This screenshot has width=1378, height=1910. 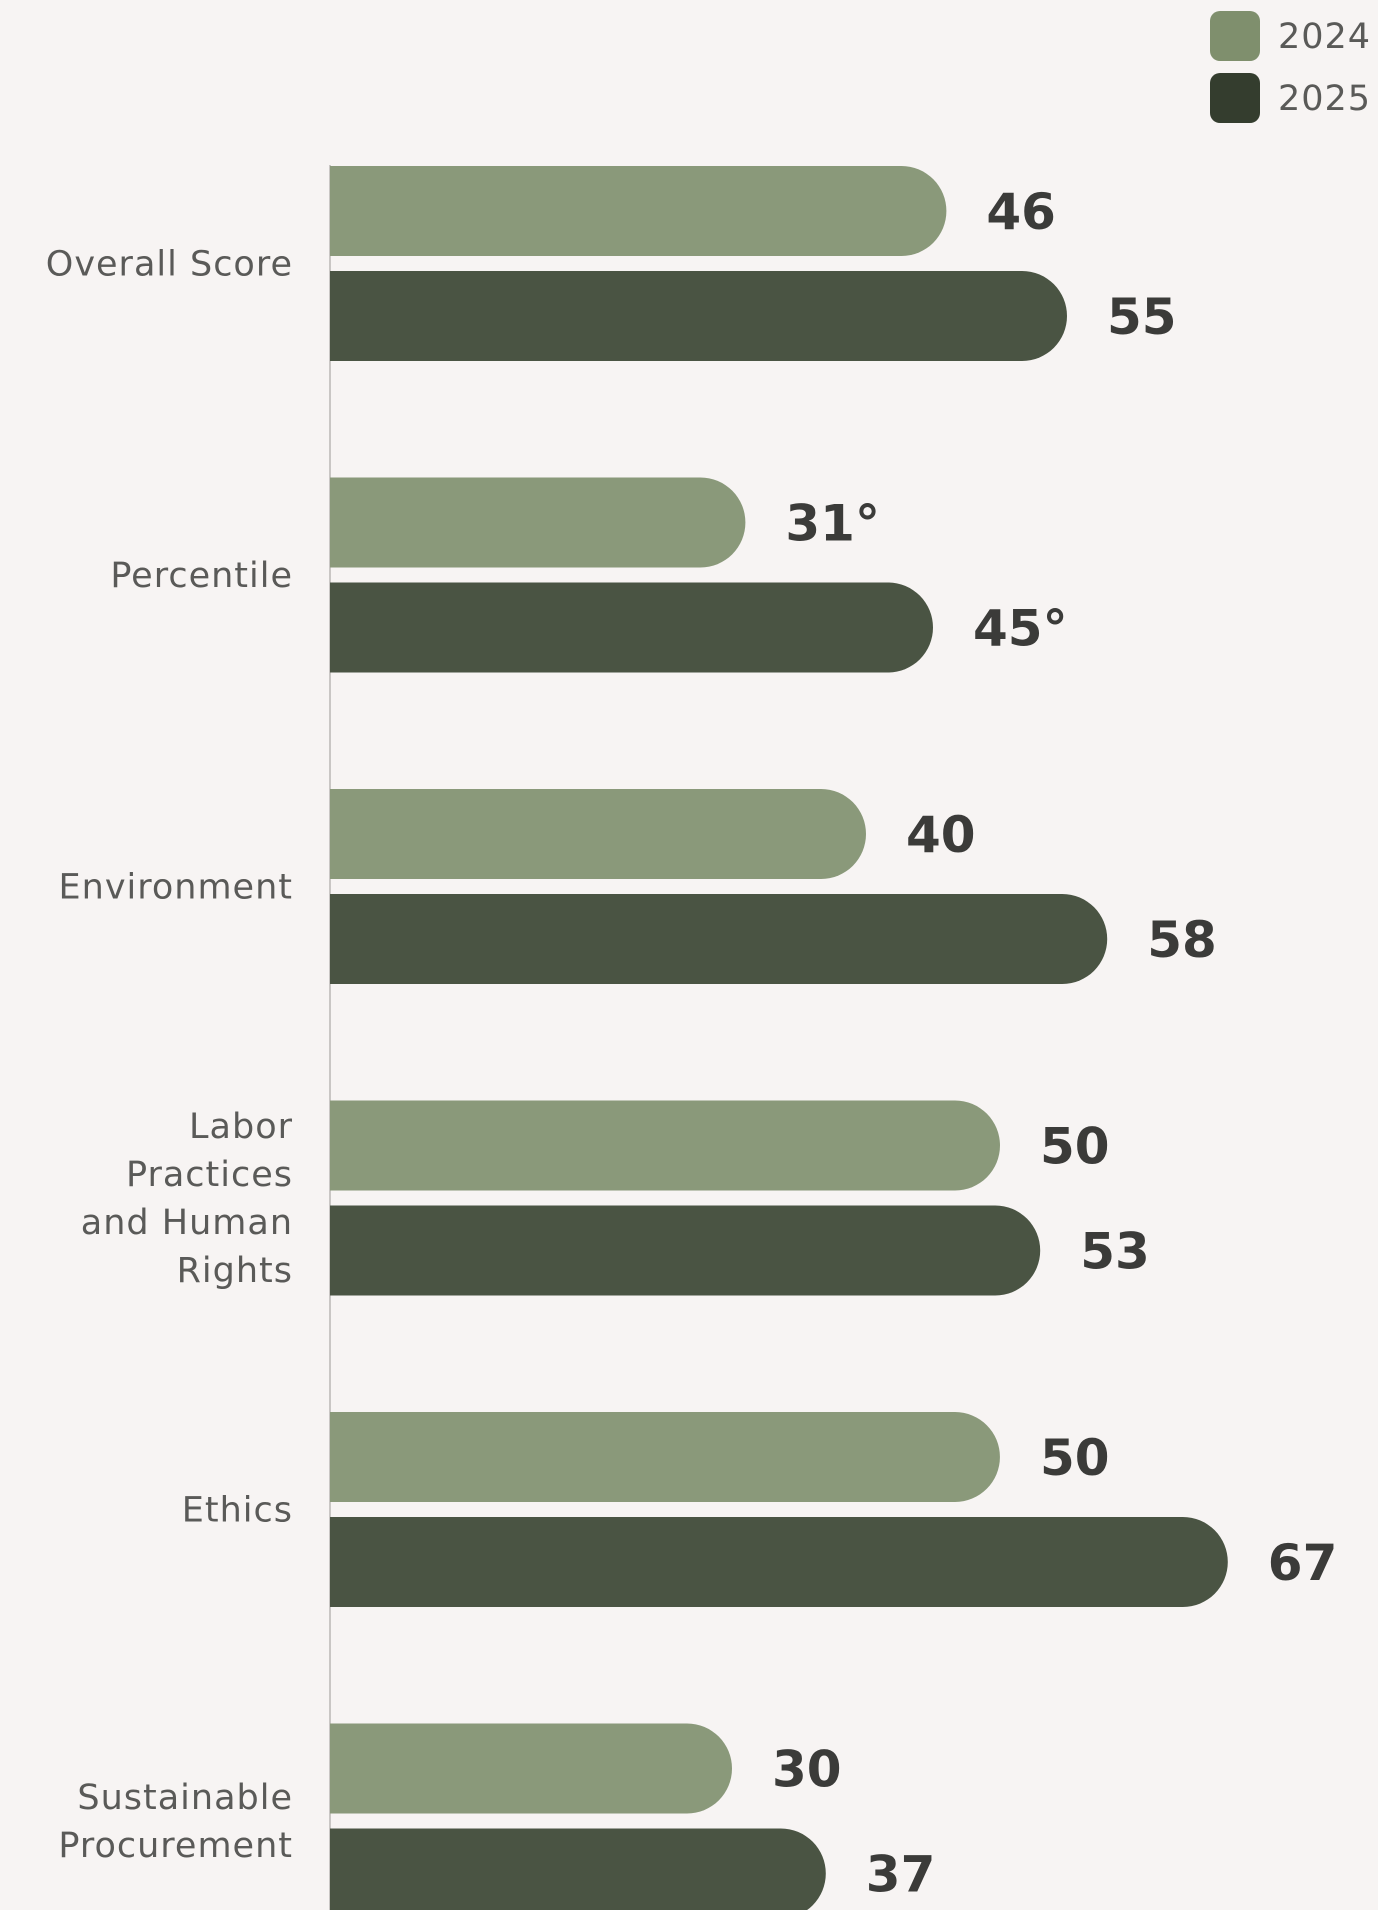 I want to click on legend: 2024 2025, so click(x=1290, y=67).